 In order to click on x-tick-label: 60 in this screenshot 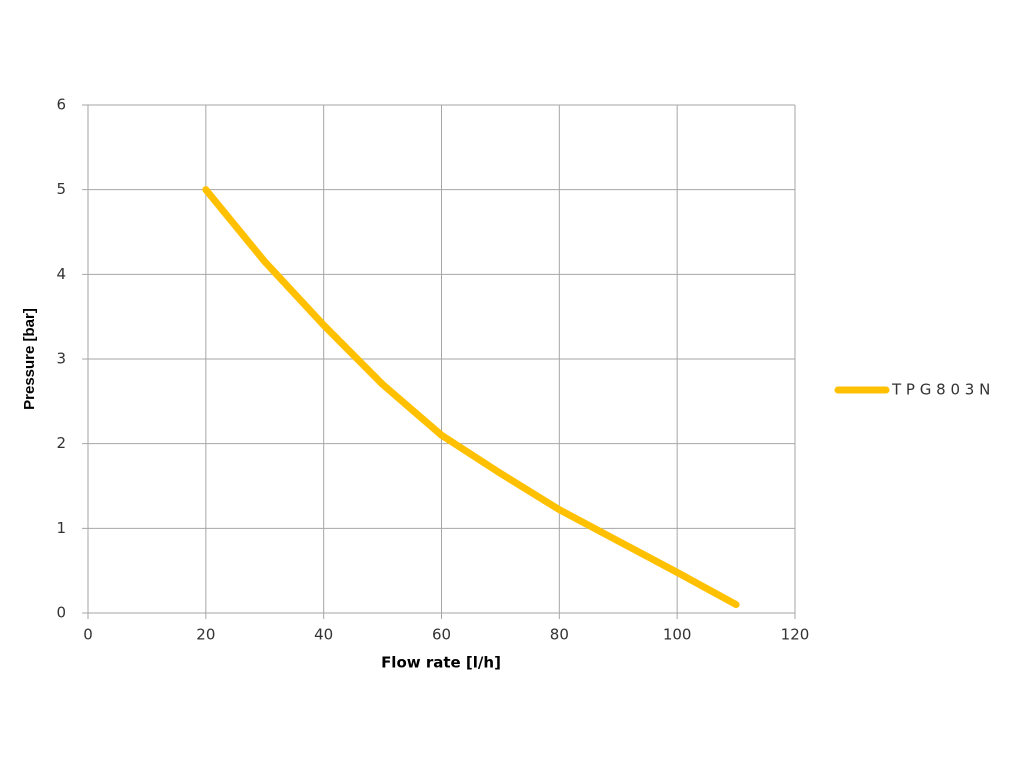, I will do `click(441, 635)`.